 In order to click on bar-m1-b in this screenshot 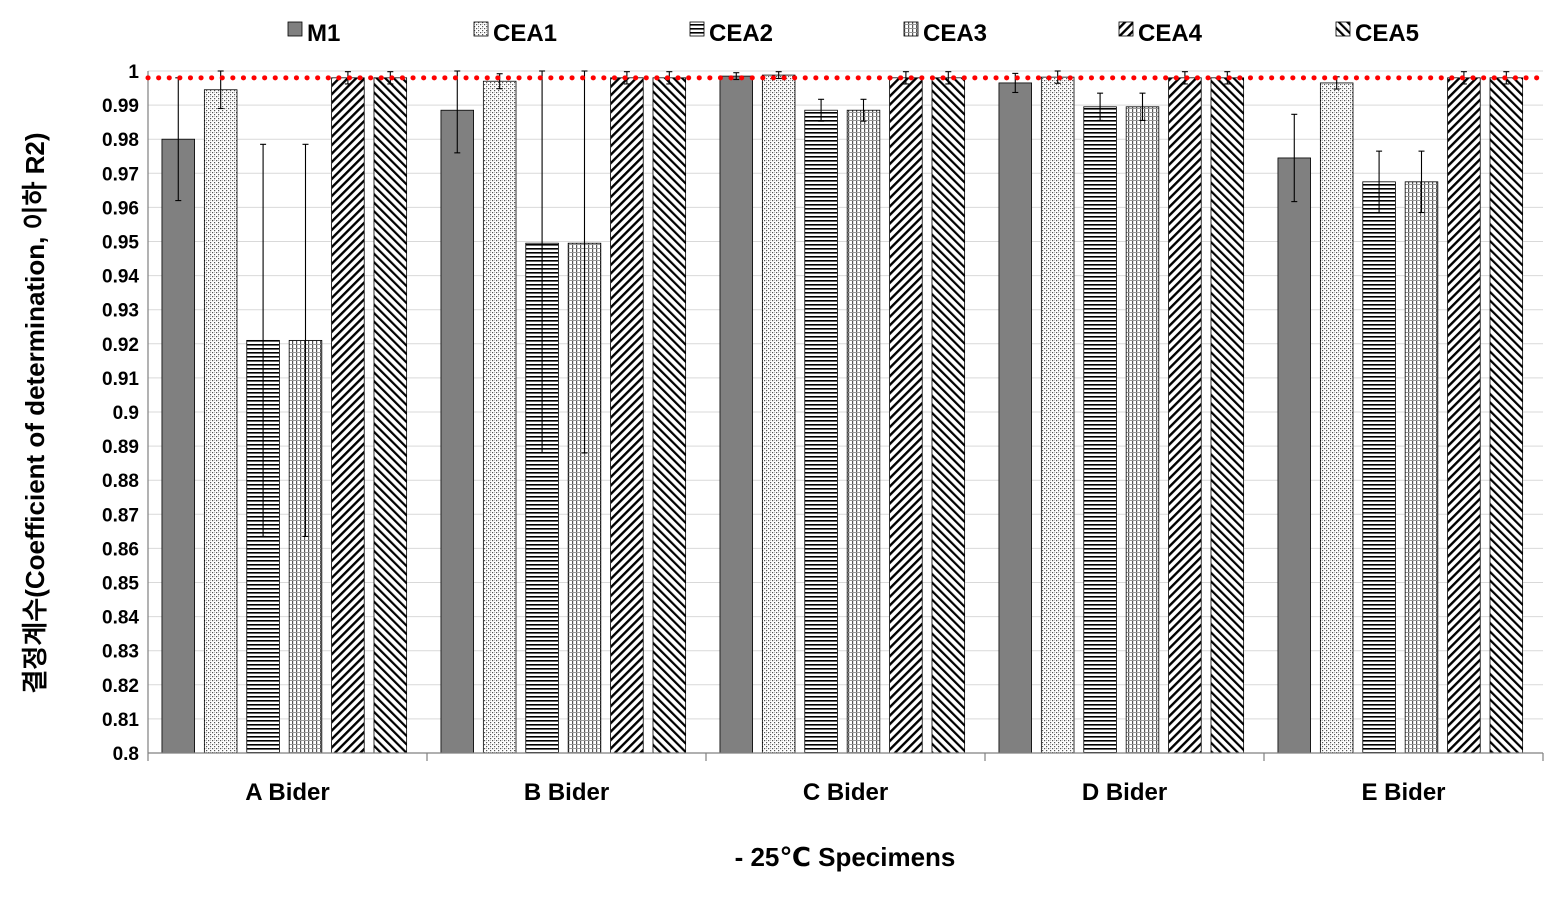, I will do `click(457, 431)`.